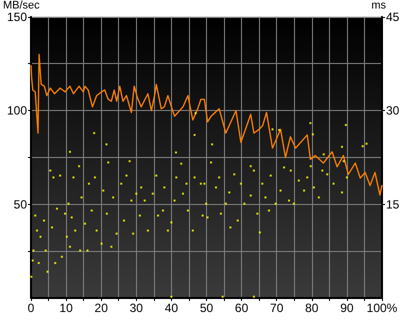  I want to click on y-tick-label: 150, so click(17, 17).